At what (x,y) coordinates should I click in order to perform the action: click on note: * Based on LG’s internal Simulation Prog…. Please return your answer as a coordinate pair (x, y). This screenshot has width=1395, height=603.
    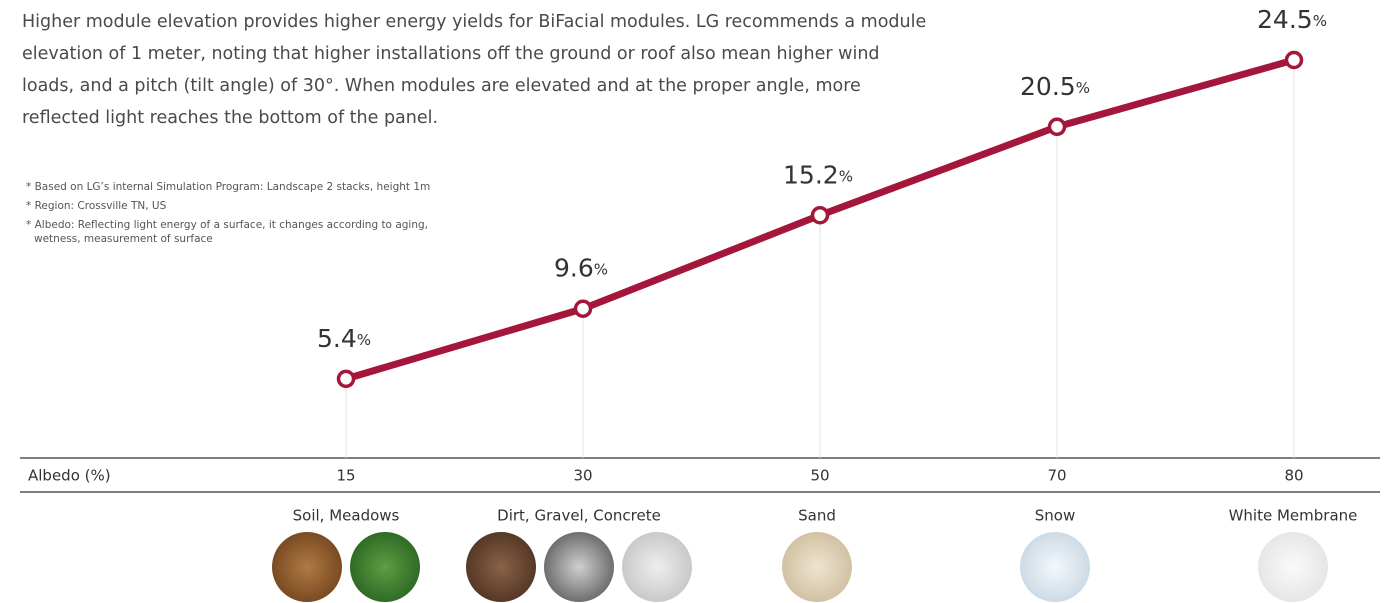
    Looking at the image, I should click on (228, 187).